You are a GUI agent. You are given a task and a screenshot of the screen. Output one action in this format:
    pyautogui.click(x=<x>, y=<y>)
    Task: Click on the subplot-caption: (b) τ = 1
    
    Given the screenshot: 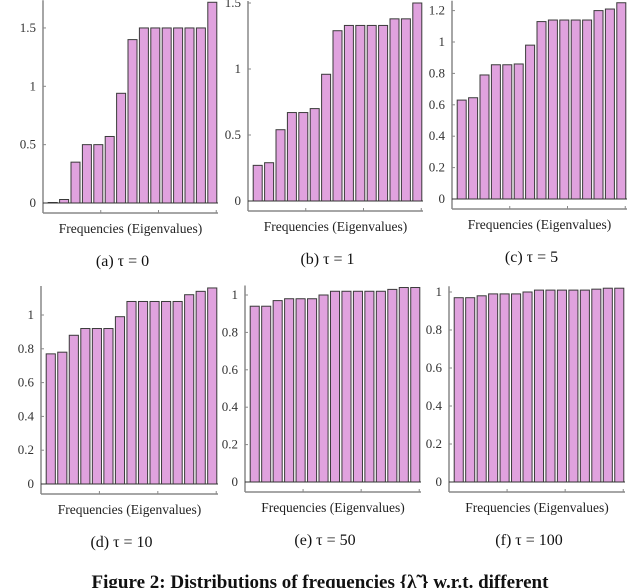 What is the action you would take?
    pyautogui.click(x=327, y=259)
    